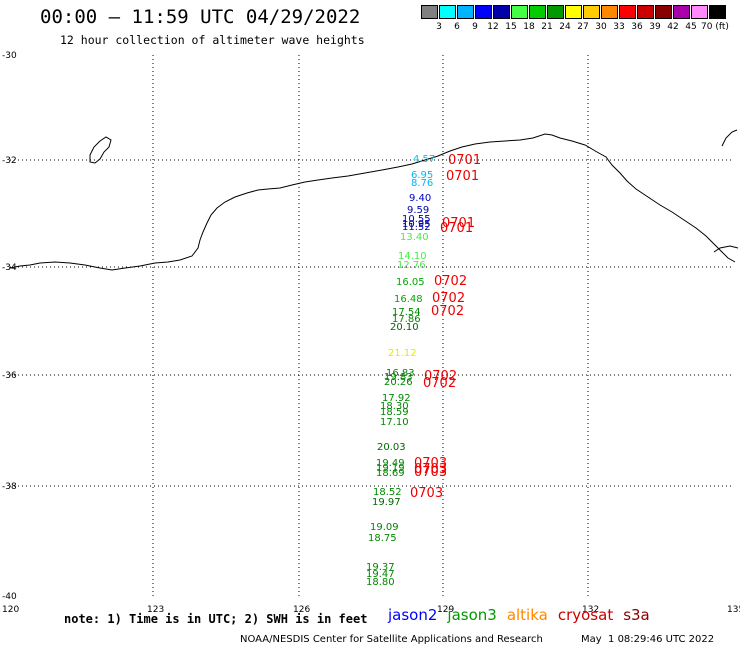 The image size is (740, 650). Describe the element at coordinates (200, 17) in the screenshot. I see `map-title: 00:00 – 11:59 UTC 04/29/2022` at that location.